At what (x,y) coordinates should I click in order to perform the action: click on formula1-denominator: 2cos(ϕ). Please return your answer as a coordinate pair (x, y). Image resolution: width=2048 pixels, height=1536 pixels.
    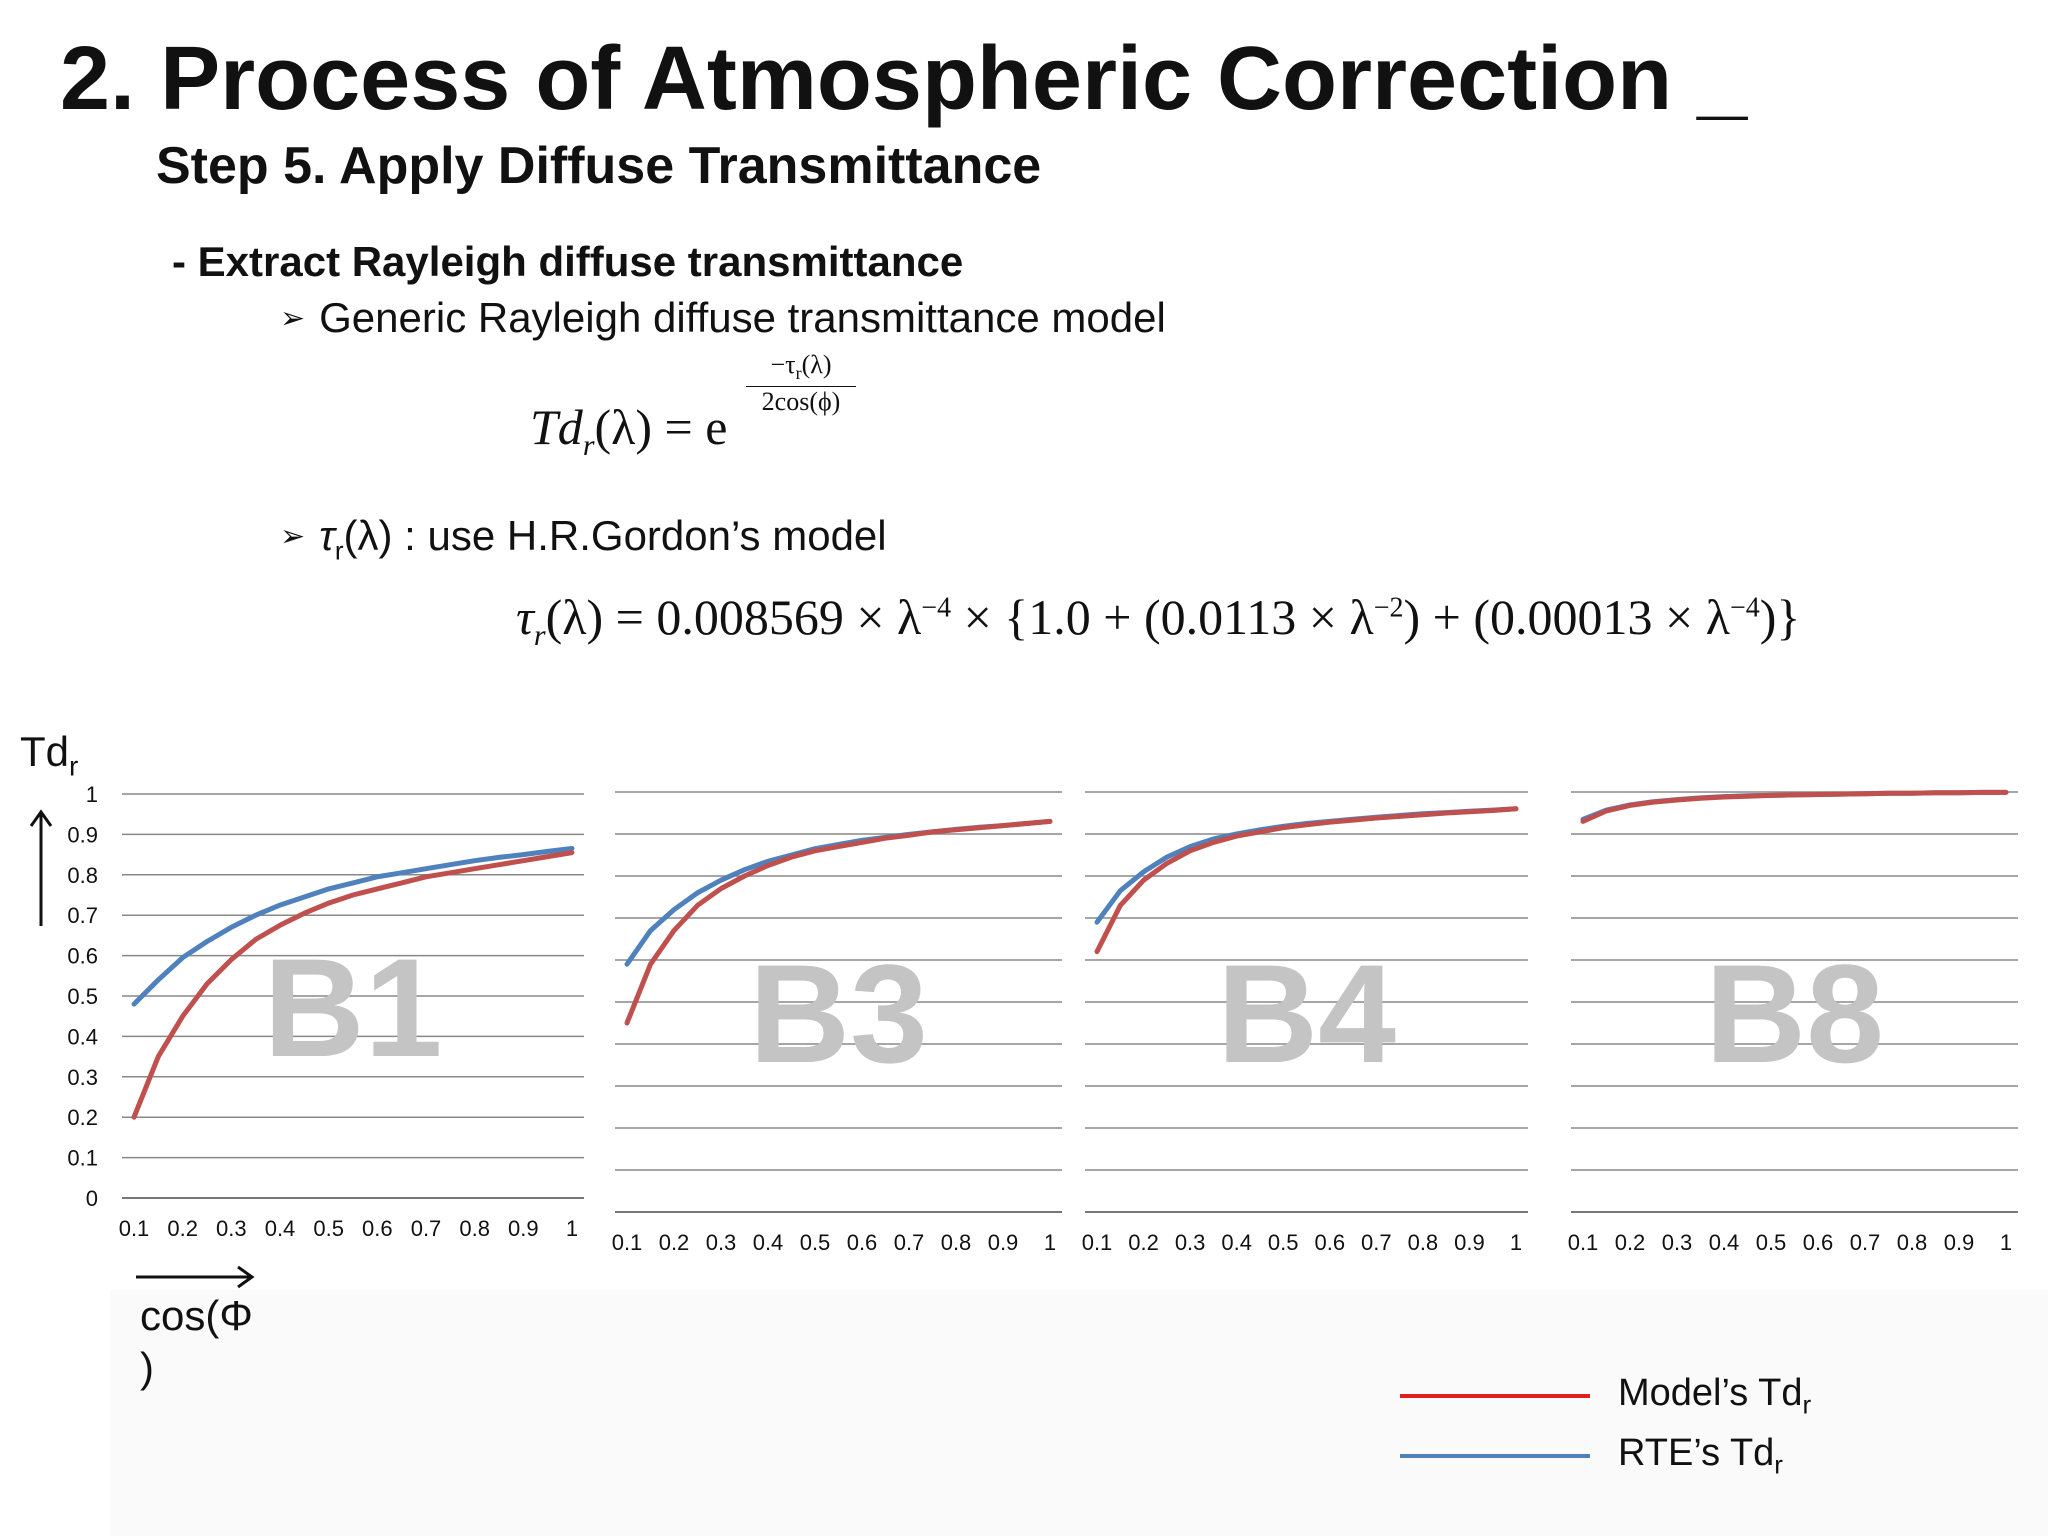
    Looking at the image, I should click on (801, 402).